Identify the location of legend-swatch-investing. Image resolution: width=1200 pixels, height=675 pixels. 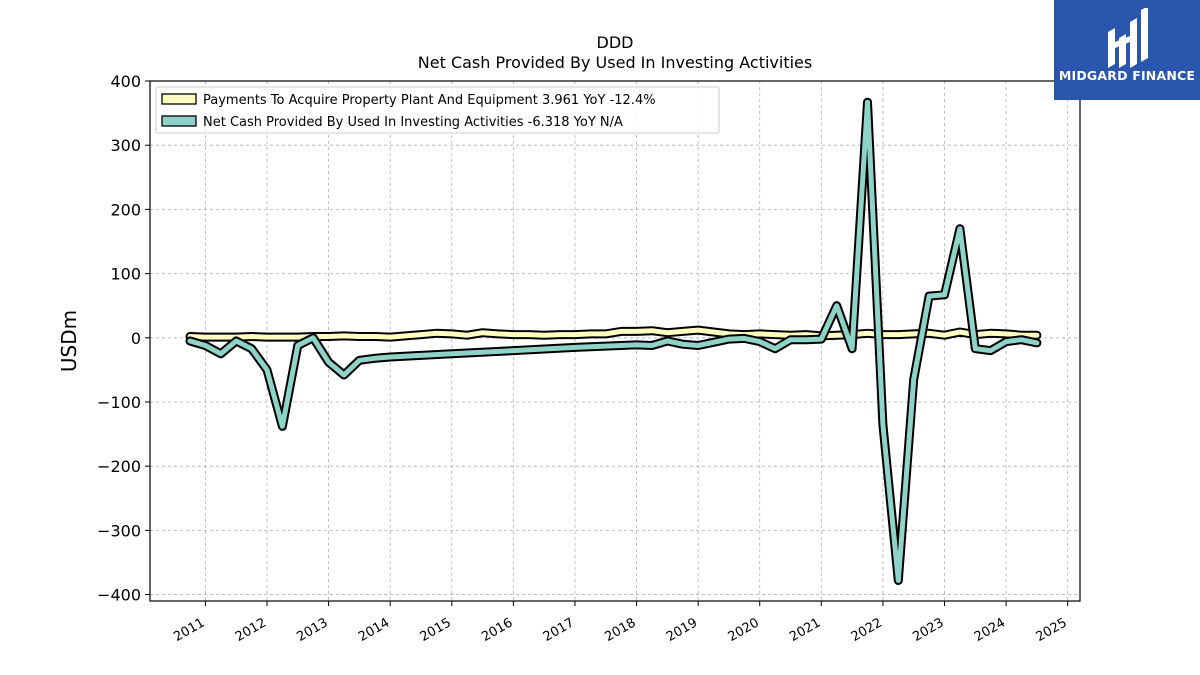
(179, 121).